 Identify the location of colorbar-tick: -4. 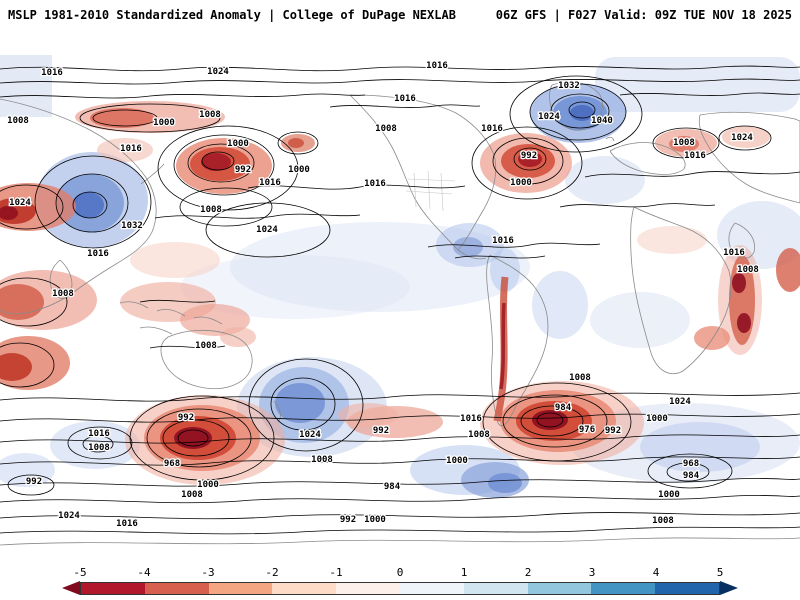
(144, 572).